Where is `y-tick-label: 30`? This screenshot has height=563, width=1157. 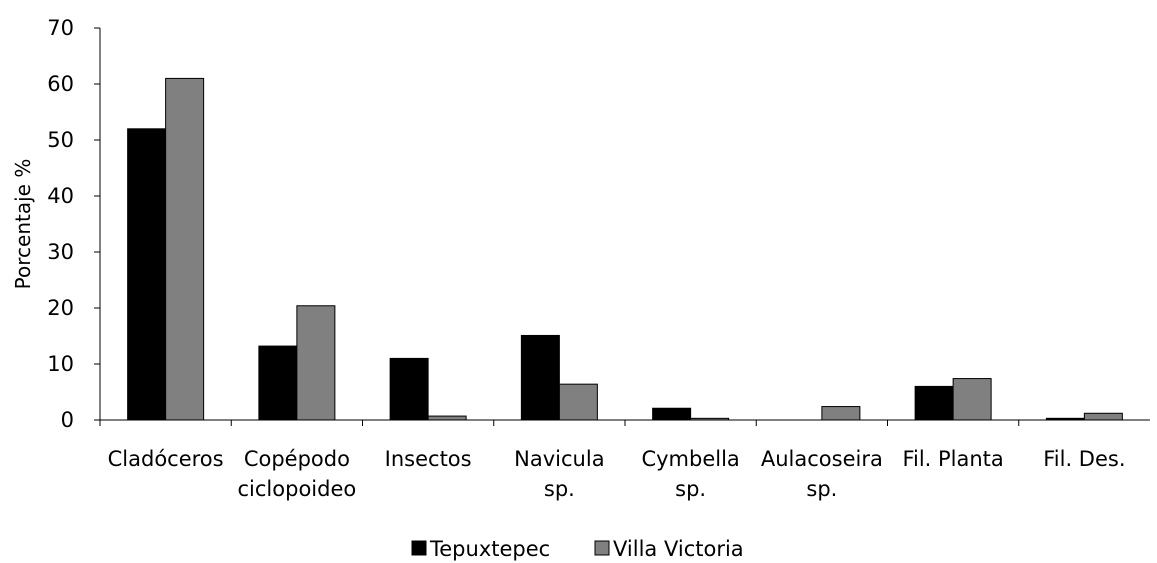
y-tick-label: 30 is located at coordinates (60, 252).